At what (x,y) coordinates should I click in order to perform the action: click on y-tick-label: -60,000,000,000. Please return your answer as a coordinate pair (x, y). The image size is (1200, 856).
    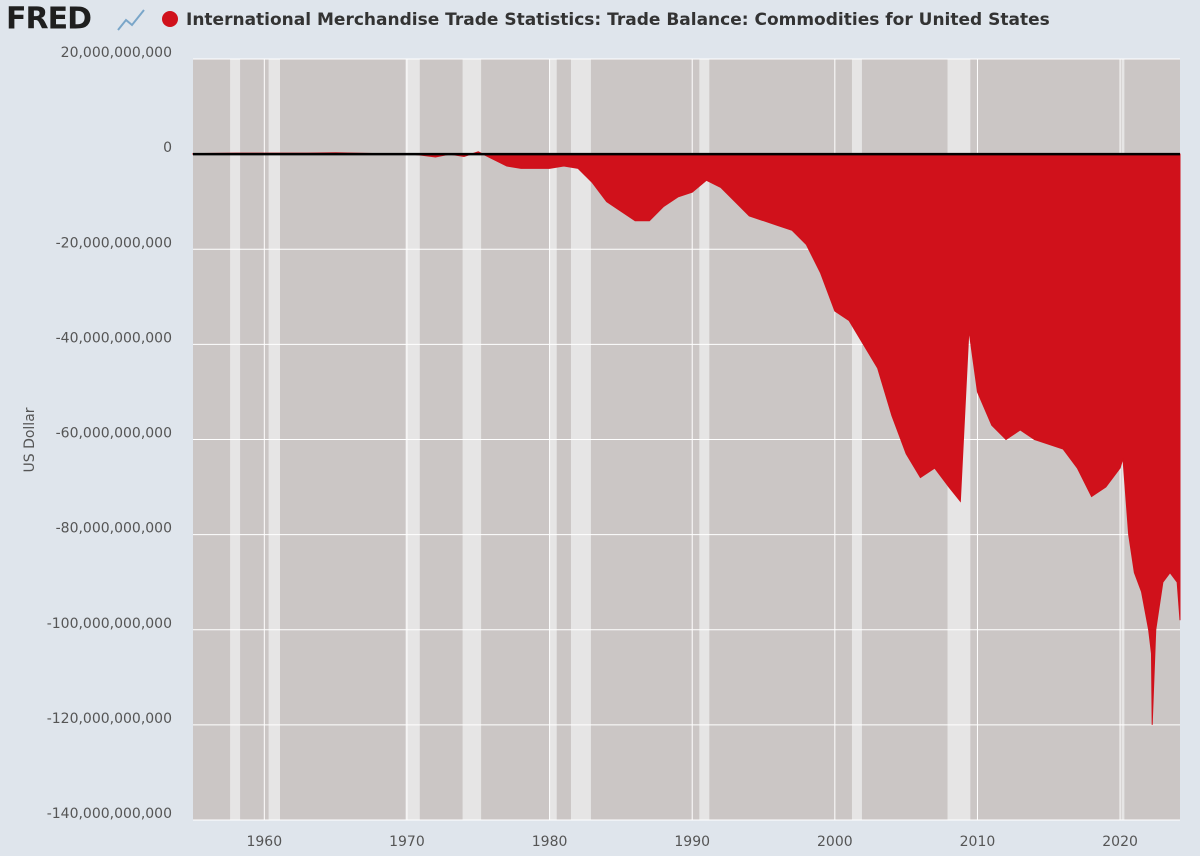
    Looking at the image, I should click on (114, 434).